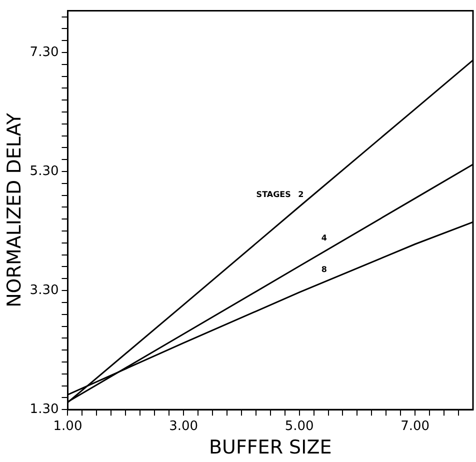  I want to click on annotation: STAGES, so click(274, 194).